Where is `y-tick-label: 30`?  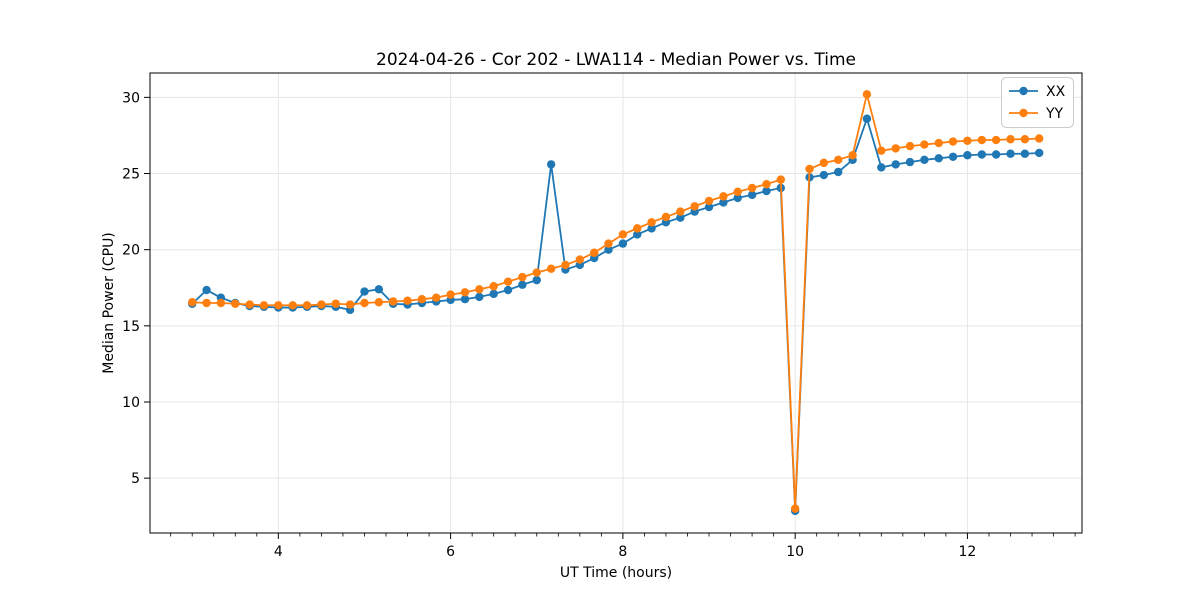
y-tick-label: 30 is located at coordinates (131, 98).